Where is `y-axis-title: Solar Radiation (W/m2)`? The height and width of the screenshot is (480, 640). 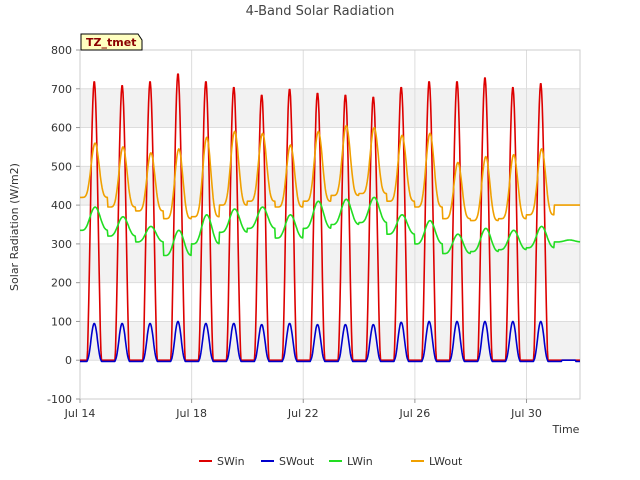
y-axis-title: Solar Radiation (W/m2) is located at coordinates (14, 227).